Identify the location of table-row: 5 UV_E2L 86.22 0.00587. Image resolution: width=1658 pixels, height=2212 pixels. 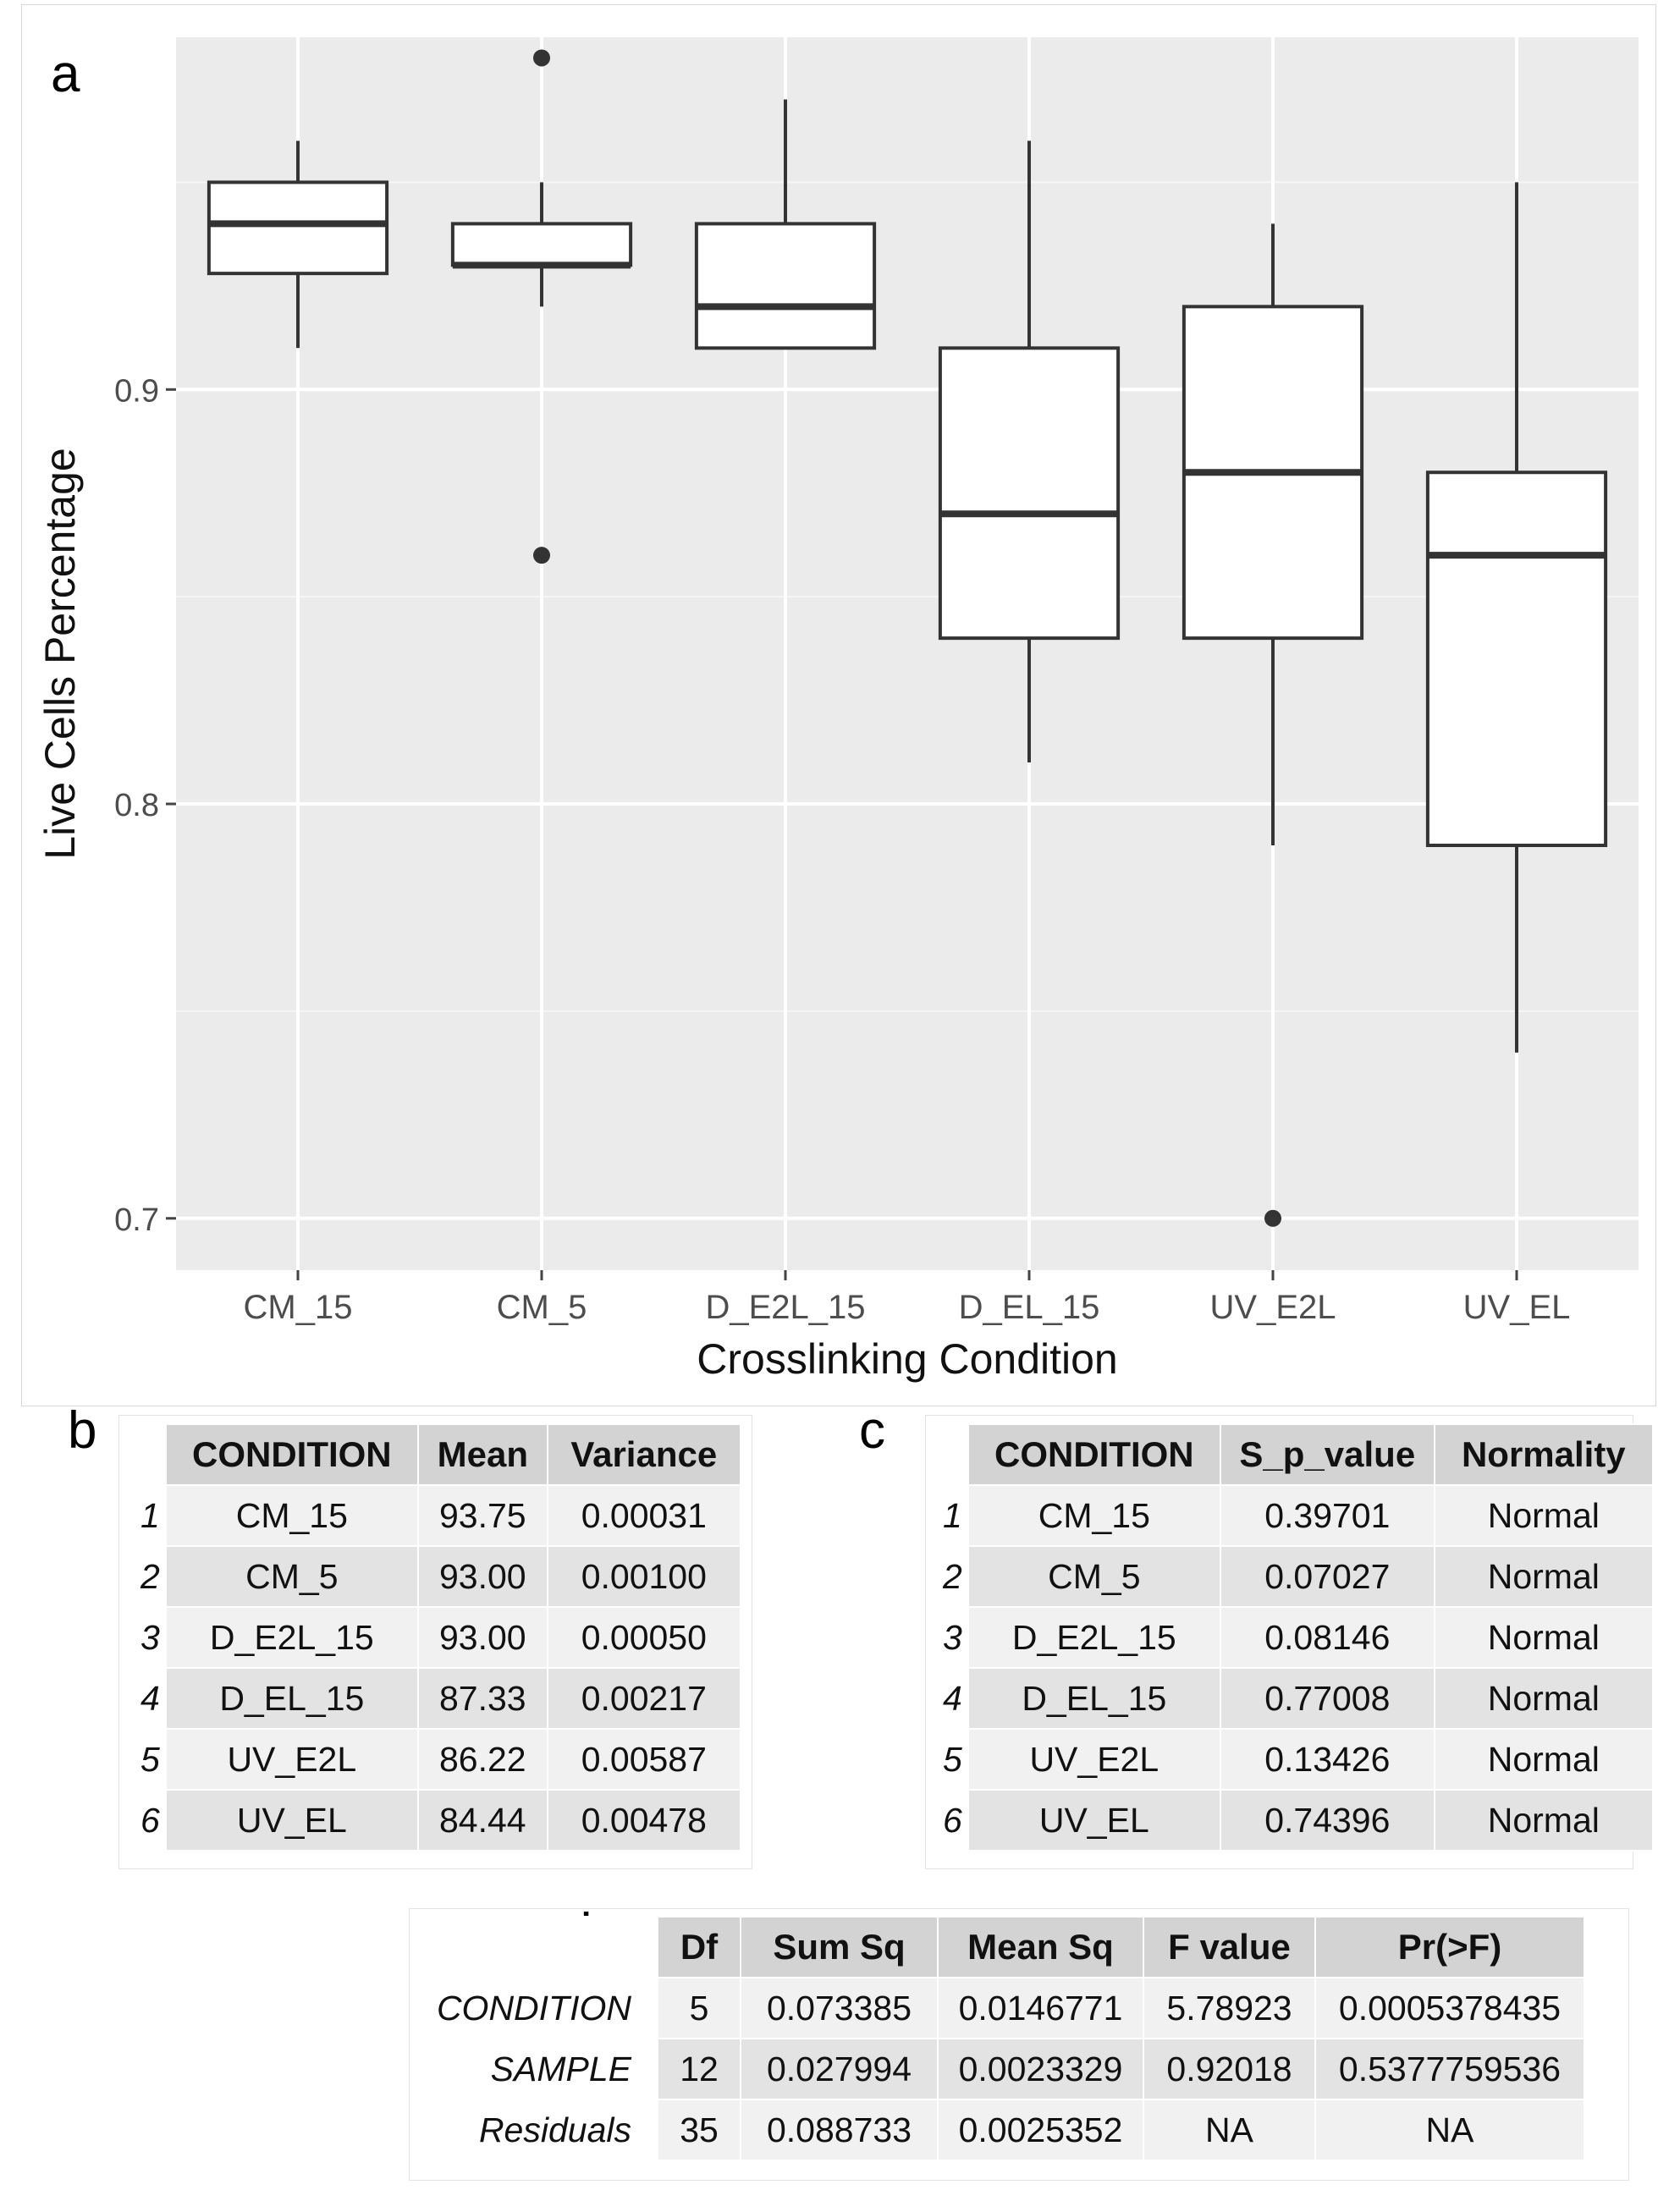
(434, 1759).